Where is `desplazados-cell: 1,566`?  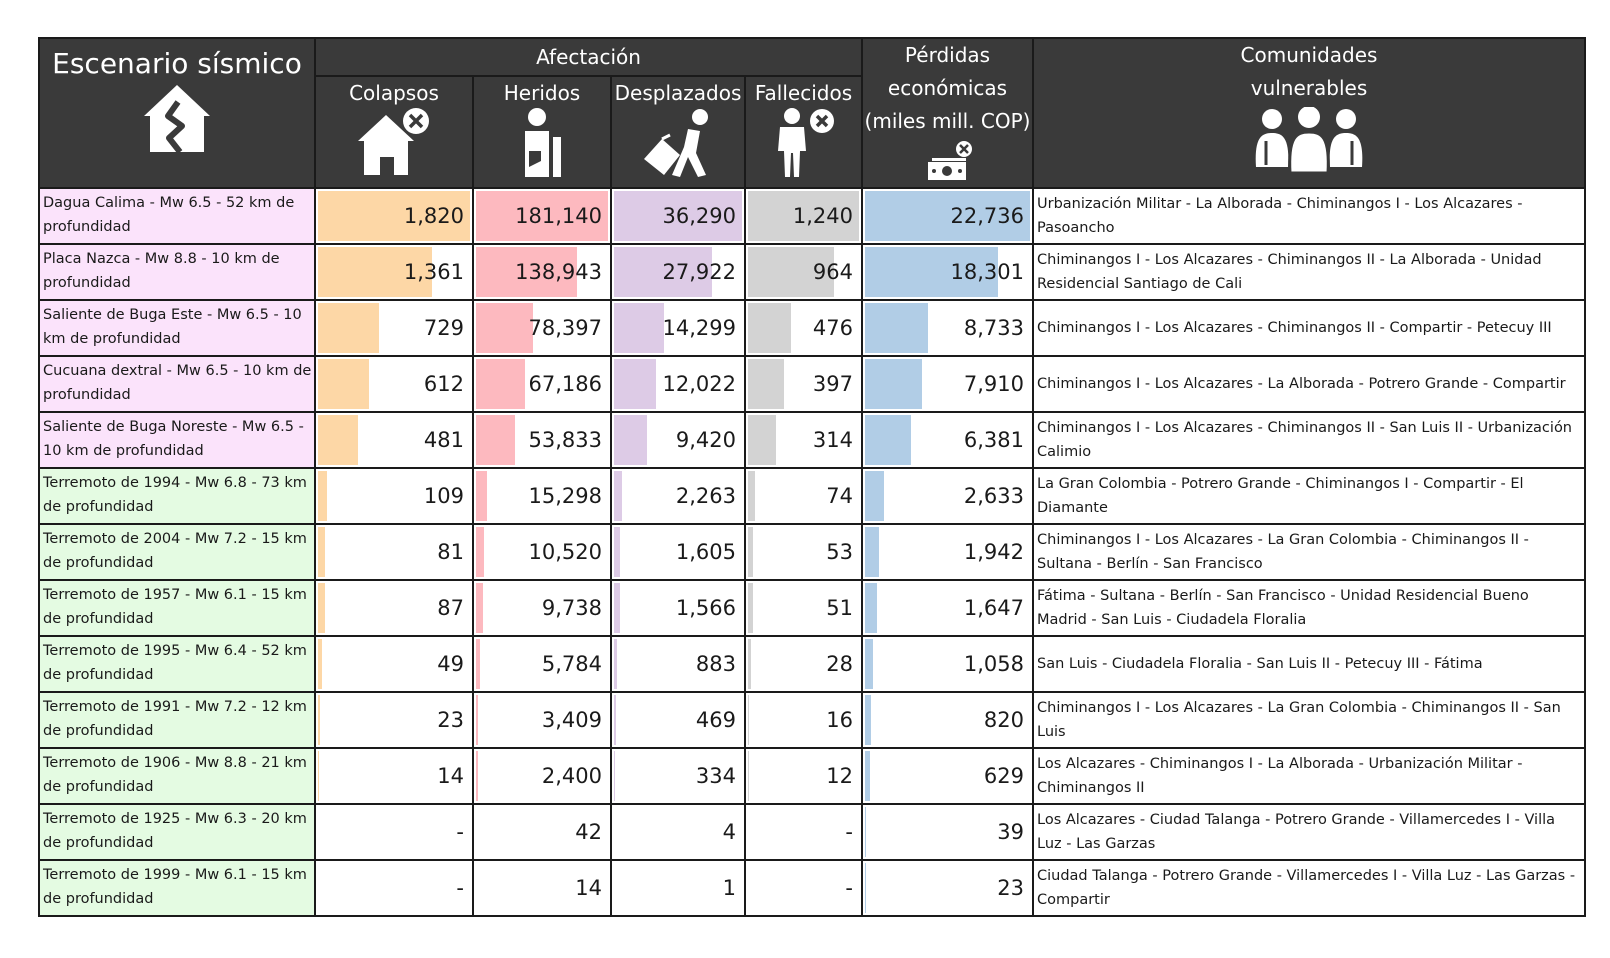
desplazados-cell: 1,566 is located at coordinates (678, 608).